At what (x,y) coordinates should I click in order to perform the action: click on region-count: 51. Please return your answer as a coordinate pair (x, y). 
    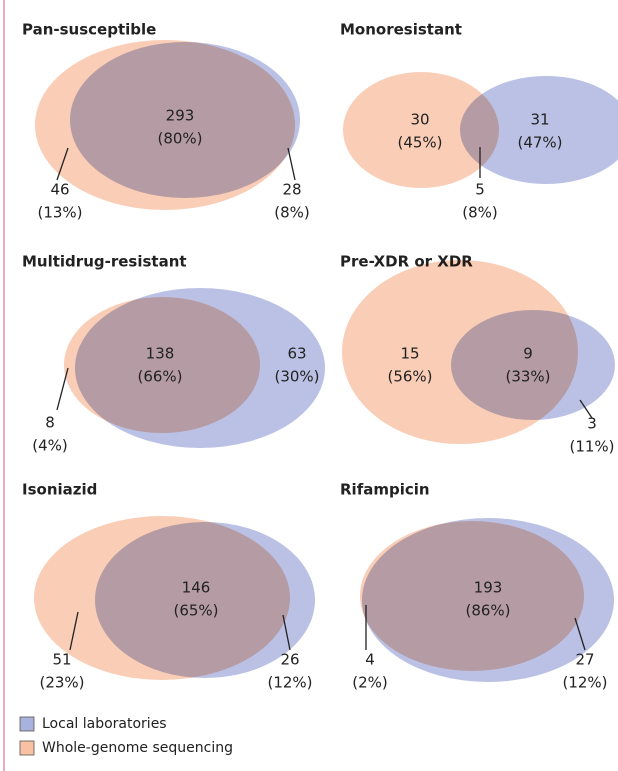
    Looking at the image, I should click on (61, 660).